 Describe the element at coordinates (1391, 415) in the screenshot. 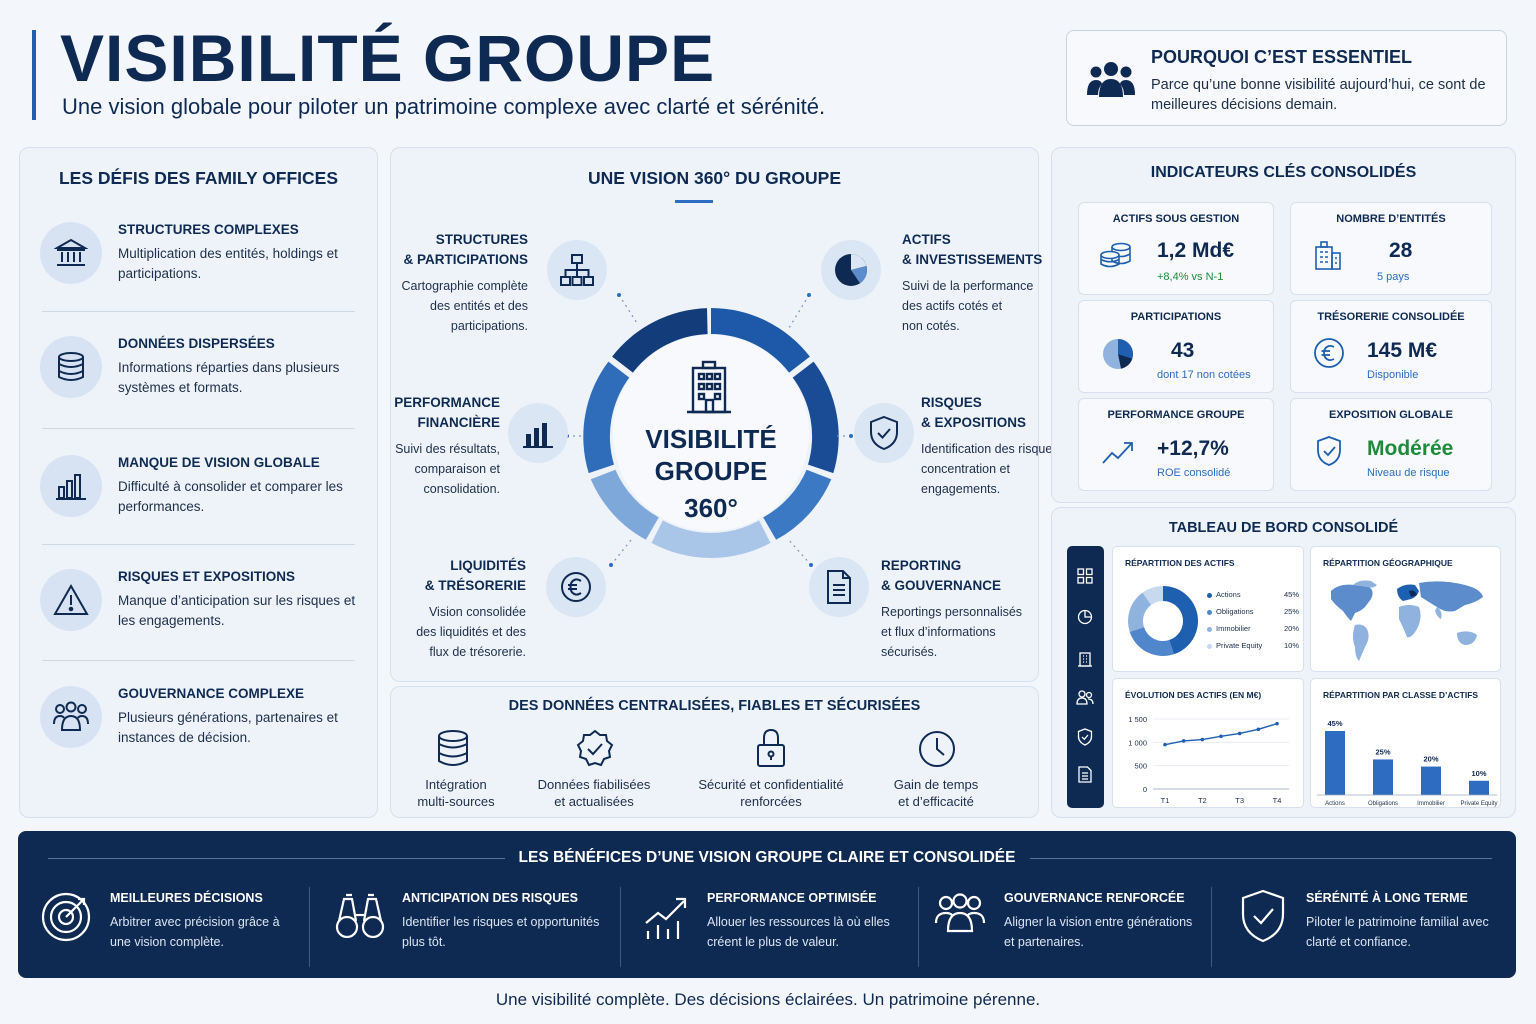

I see `kpi-label: EXPOSITION GLOBALE` at that location.